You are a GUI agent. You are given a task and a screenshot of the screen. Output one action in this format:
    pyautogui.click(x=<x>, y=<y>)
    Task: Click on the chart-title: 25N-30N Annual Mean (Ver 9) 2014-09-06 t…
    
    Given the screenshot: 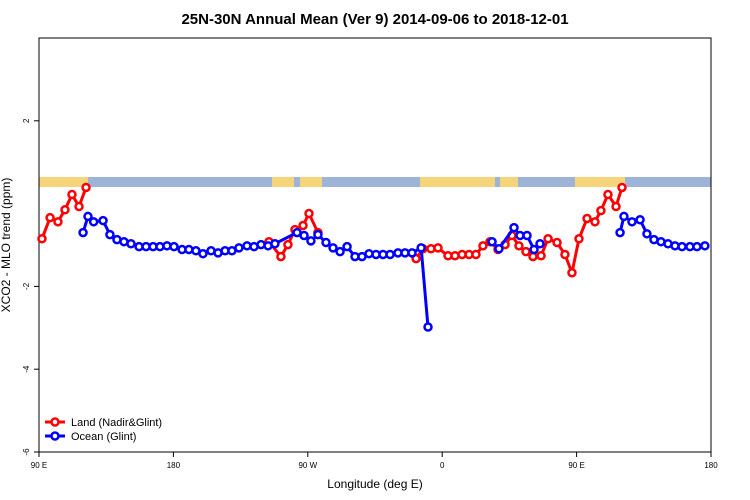 What is the action you would take?
    pyautogui.click(x=374, y=19)
    